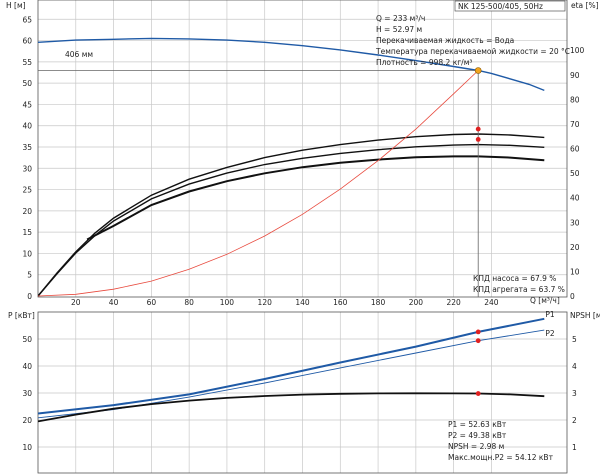 The height and width of the screenshot is (474, 600). I want to click on q-tick-label: 140, so click(302, 302).